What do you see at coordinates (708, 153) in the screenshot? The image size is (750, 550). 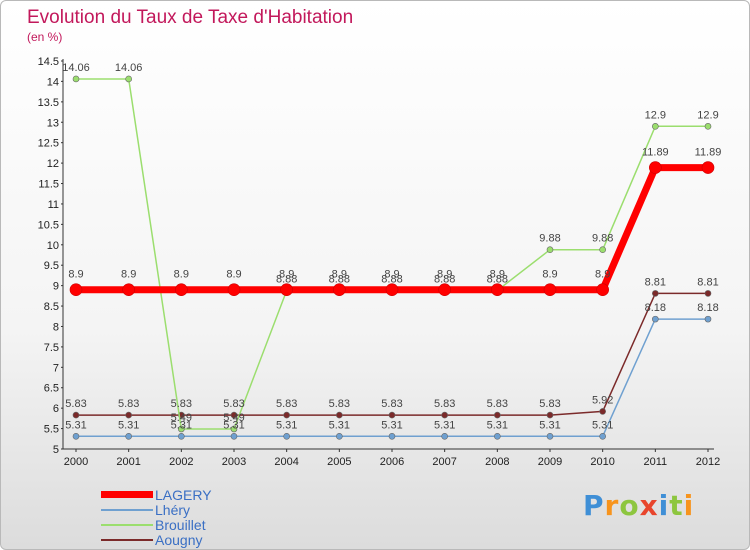 I see `data-label: 11.89` at bounding box center [708, 153].